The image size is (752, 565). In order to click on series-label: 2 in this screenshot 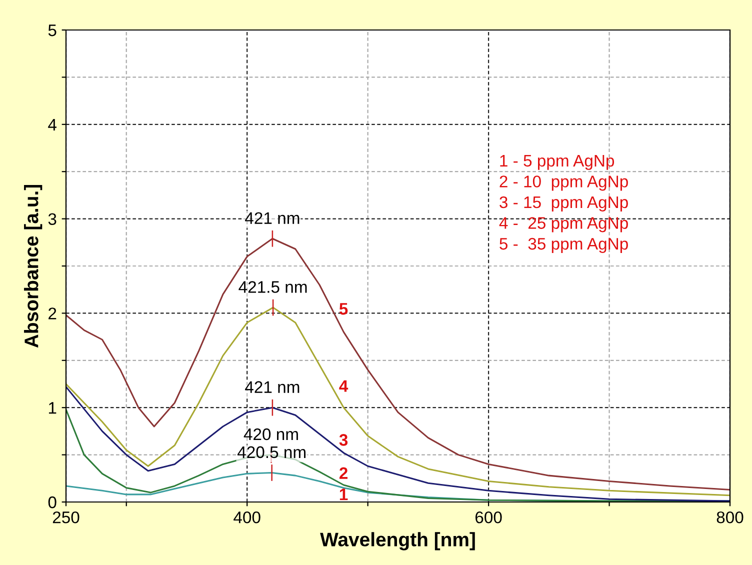, I will do `click(343, 473)`.